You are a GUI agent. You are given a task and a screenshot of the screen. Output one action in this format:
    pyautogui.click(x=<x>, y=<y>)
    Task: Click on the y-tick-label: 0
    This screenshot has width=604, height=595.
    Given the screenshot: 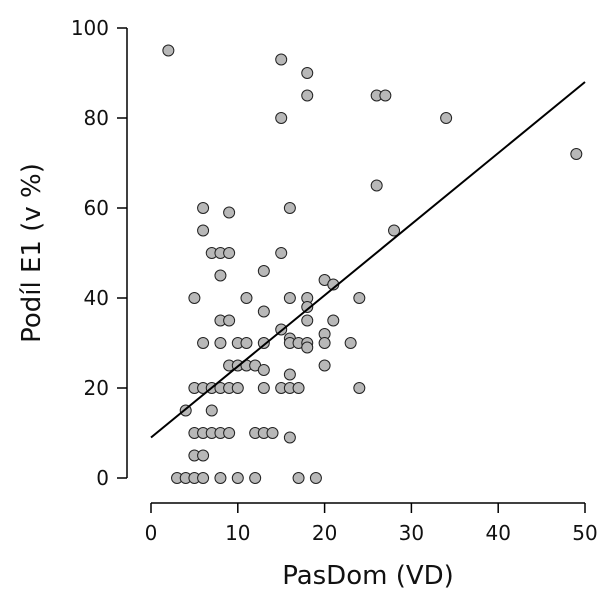 What is the action you would take?
    pyautogui.click(x=102, y=478)
    